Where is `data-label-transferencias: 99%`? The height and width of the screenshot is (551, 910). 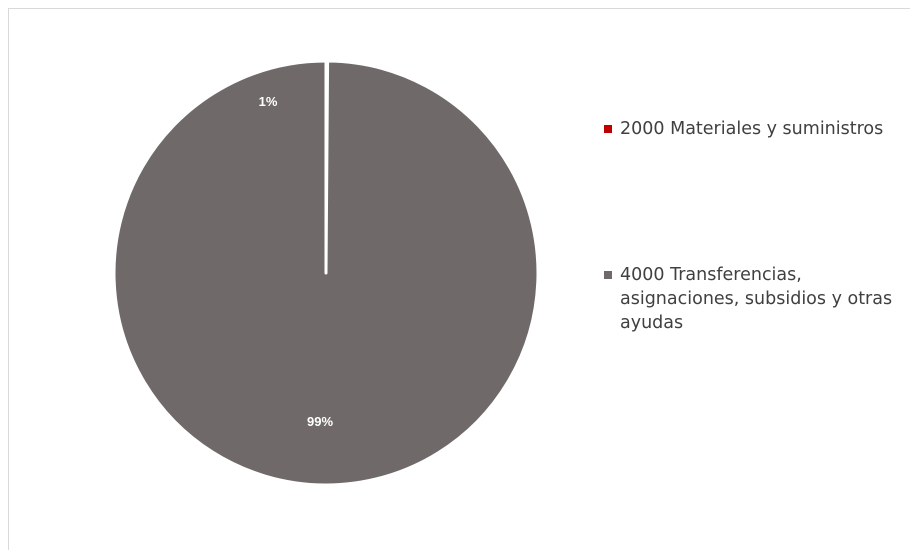
data-label-transferencias: 99% is located at coordinates (320, 421).